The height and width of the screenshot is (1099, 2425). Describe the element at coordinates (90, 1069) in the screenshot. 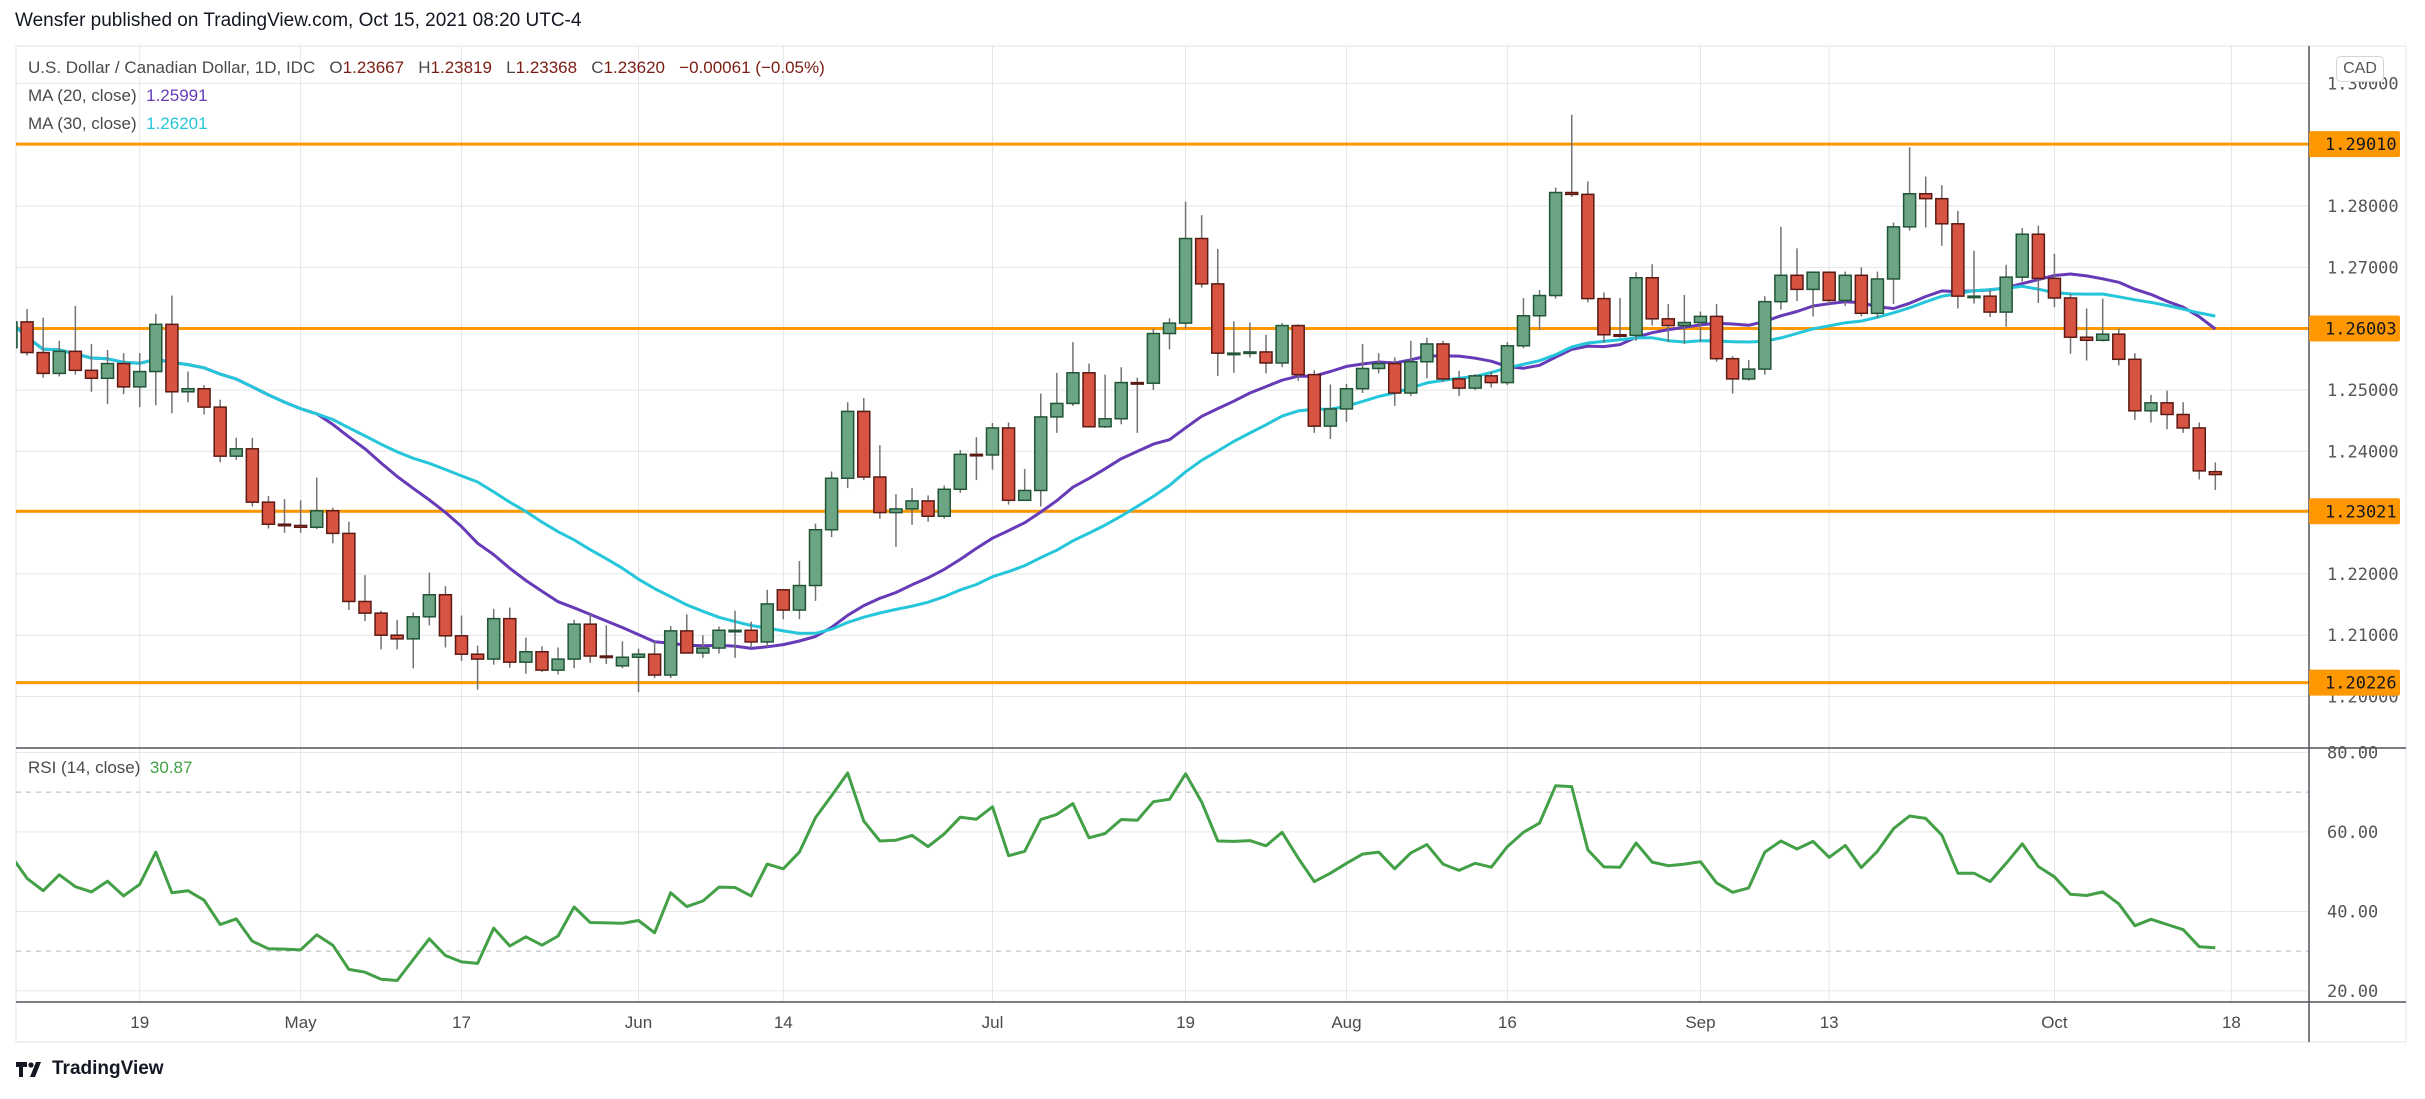

I see `tradingview-logo: TradingView` at that location.